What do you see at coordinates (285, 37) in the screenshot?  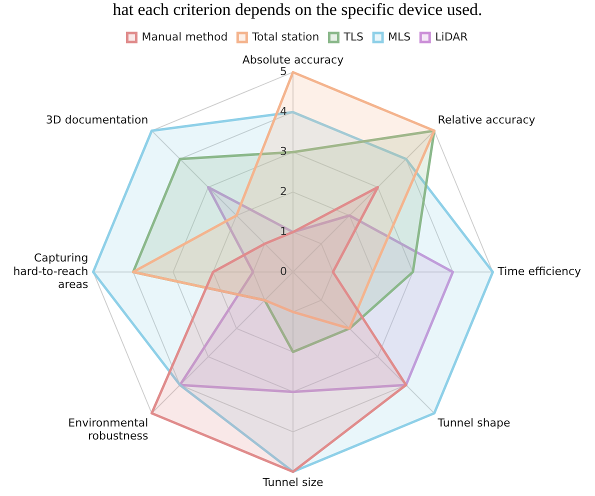 I see `legend-label: Total station` at bounding box center [285, 37].